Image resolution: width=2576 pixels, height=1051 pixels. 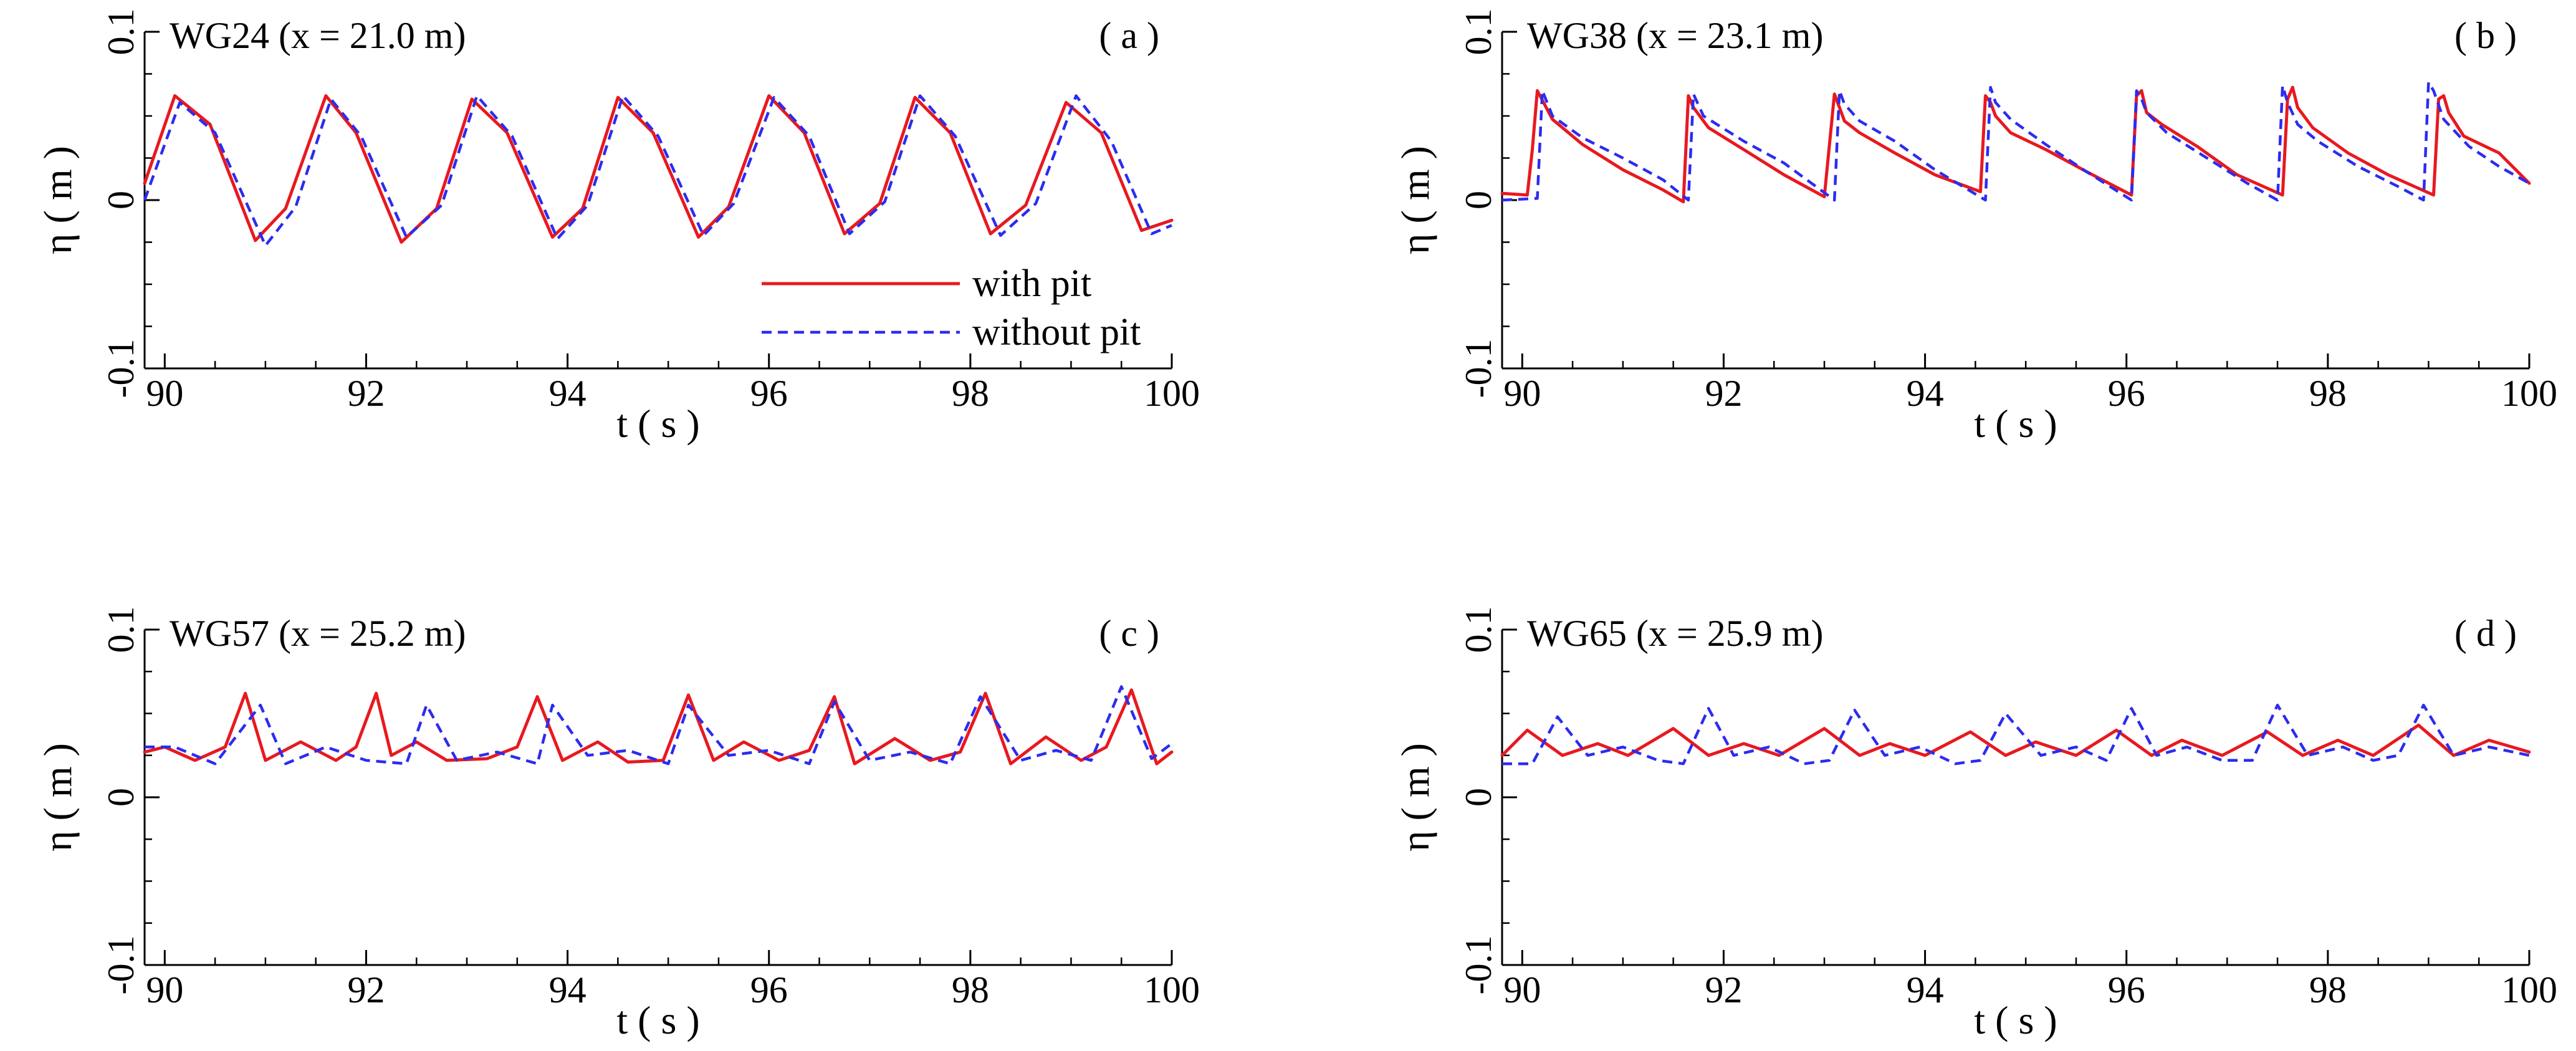 I want to click on panel-letter: ( c ), so click(x=1129, y=634).